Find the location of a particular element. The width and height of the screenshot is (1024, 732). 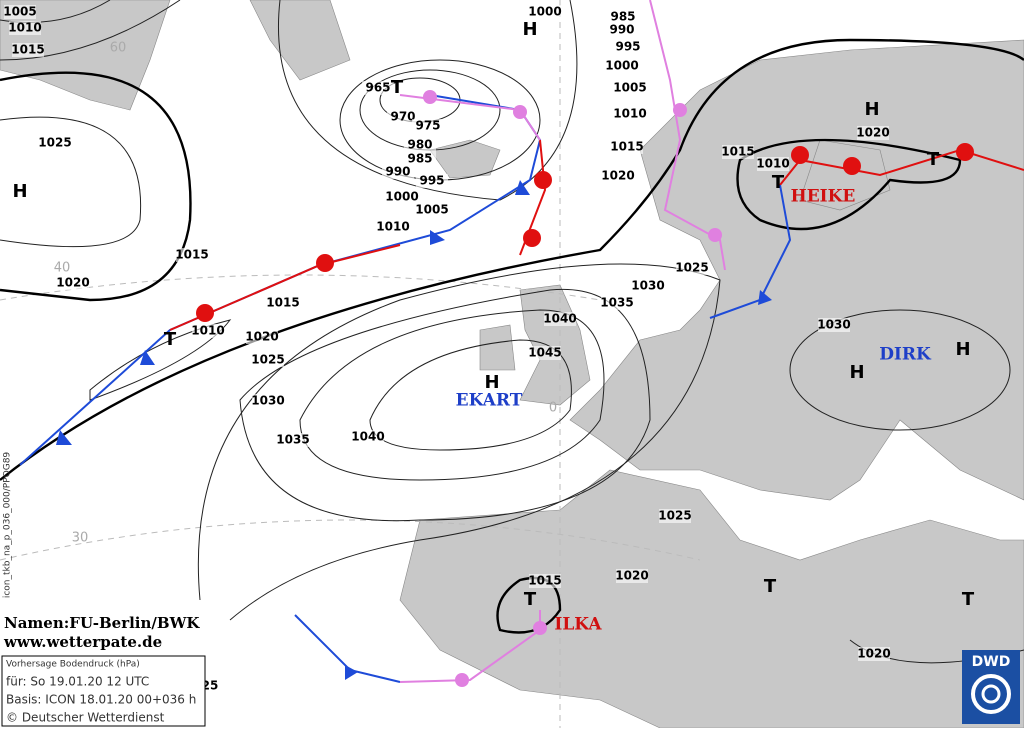

isobar-label: 1005 is located at coordinates (629, 88).